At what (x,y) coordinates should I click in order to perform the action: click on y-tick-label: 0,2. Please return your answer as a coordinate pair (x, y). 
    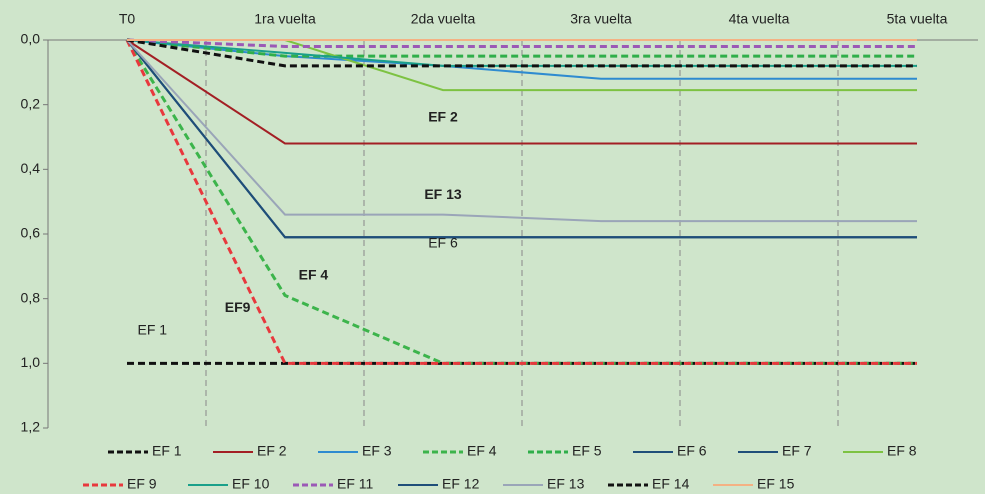
    Looking at the image, I should click on (31, 103).